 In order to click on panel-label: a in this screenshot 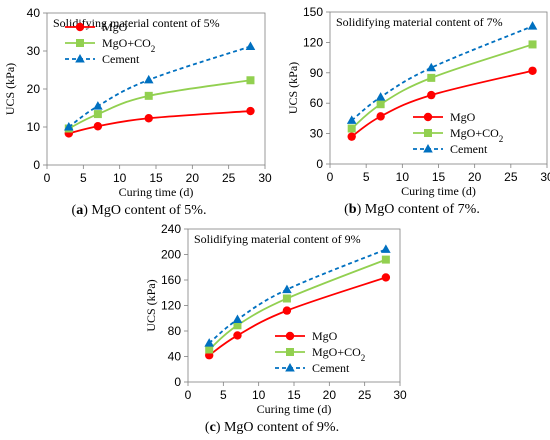, I will do `click(79, 210)`.